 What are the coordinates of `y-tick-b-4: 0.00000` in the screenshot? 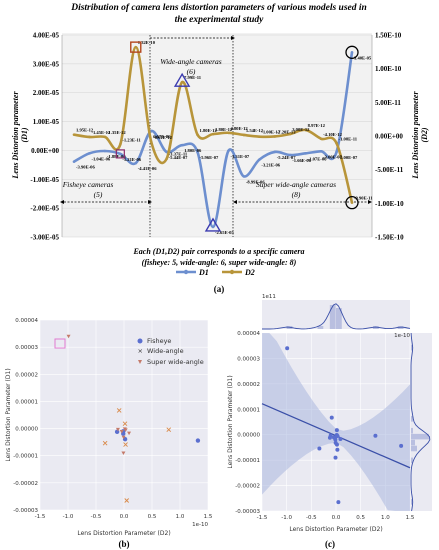 It's located at (26, 430).